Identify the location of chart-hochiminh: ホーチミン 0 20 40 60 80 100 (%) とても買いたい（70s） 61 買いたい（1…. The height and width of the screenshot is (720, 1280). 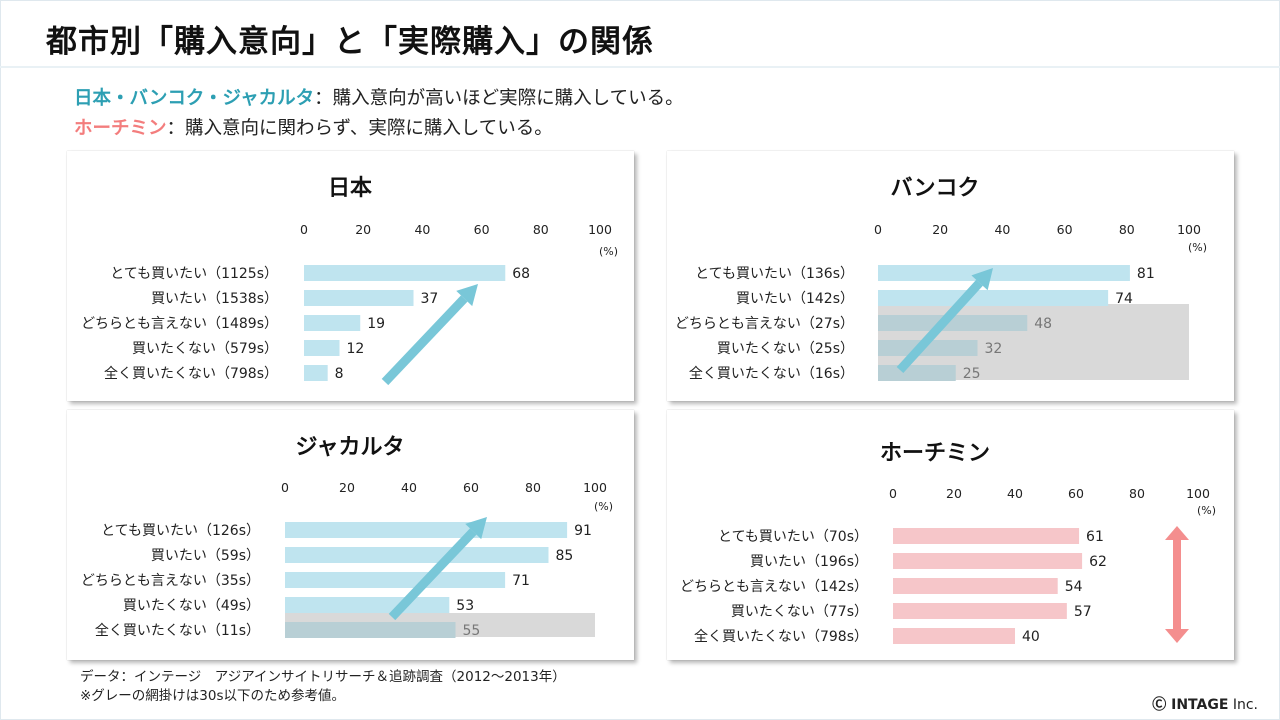
(948, 543).